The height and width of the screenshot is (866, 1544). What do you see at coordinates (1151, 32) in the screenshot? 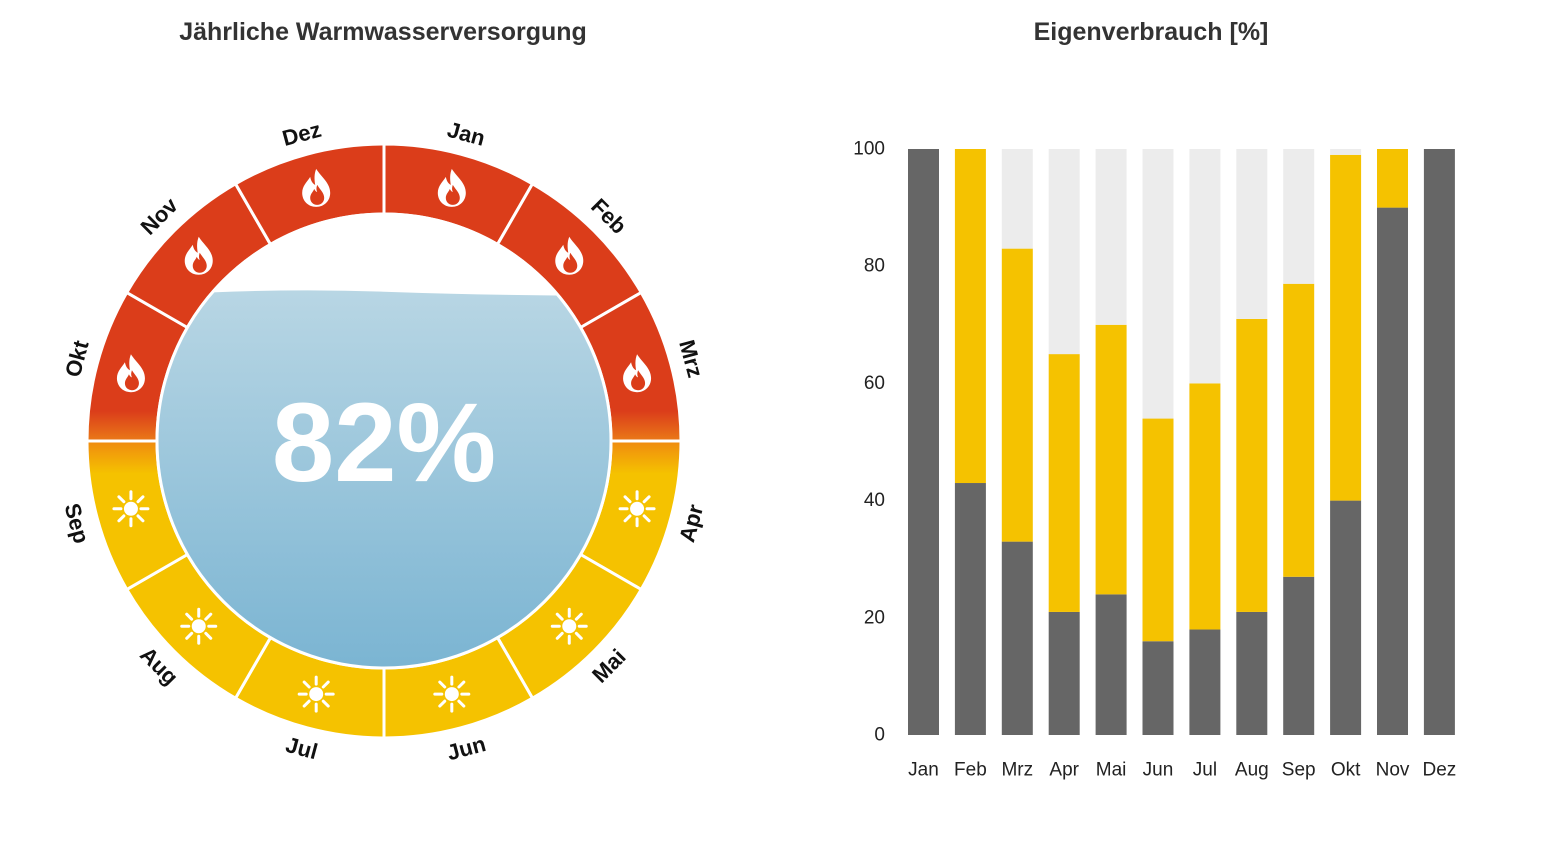
I see `bar-chart-title: Eigenverbrauch [%]` at bounding box center [1151, 32].